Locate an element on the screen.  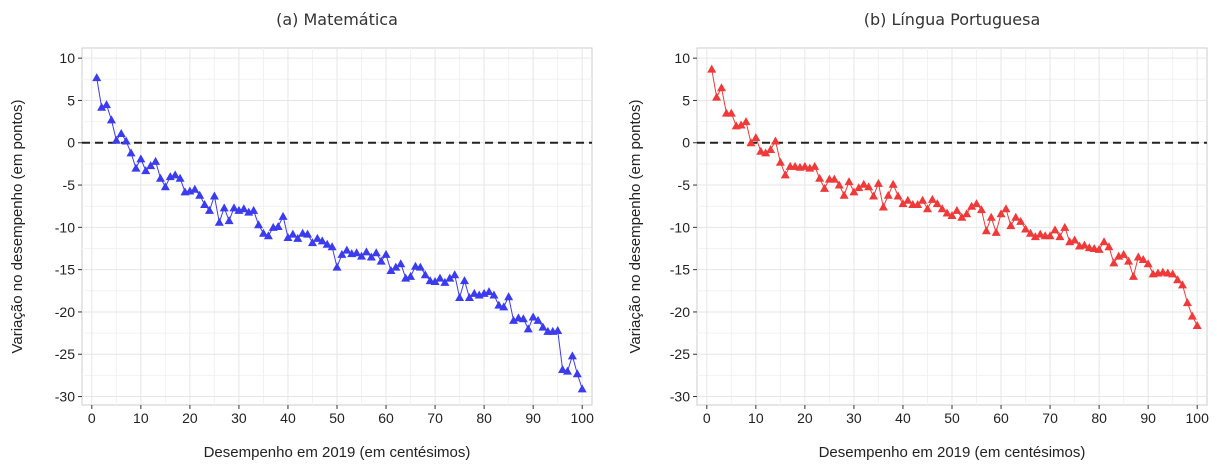
chart-title: (b) Língua Portuguesa is located at coordinates (952, 19).